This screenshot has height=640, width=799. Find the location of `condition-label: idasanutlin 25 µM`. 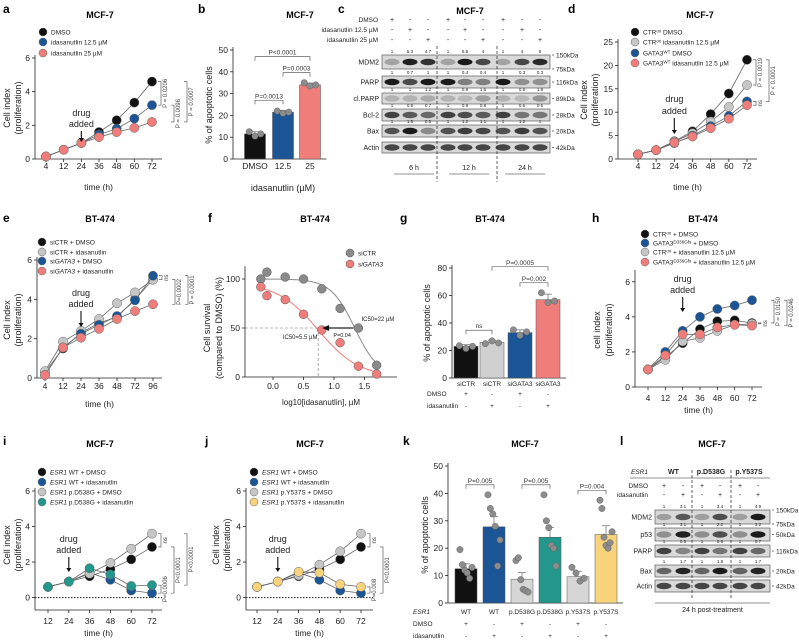

condition-label: idasanutlin 25 µM is located at coordinates (352, 40).